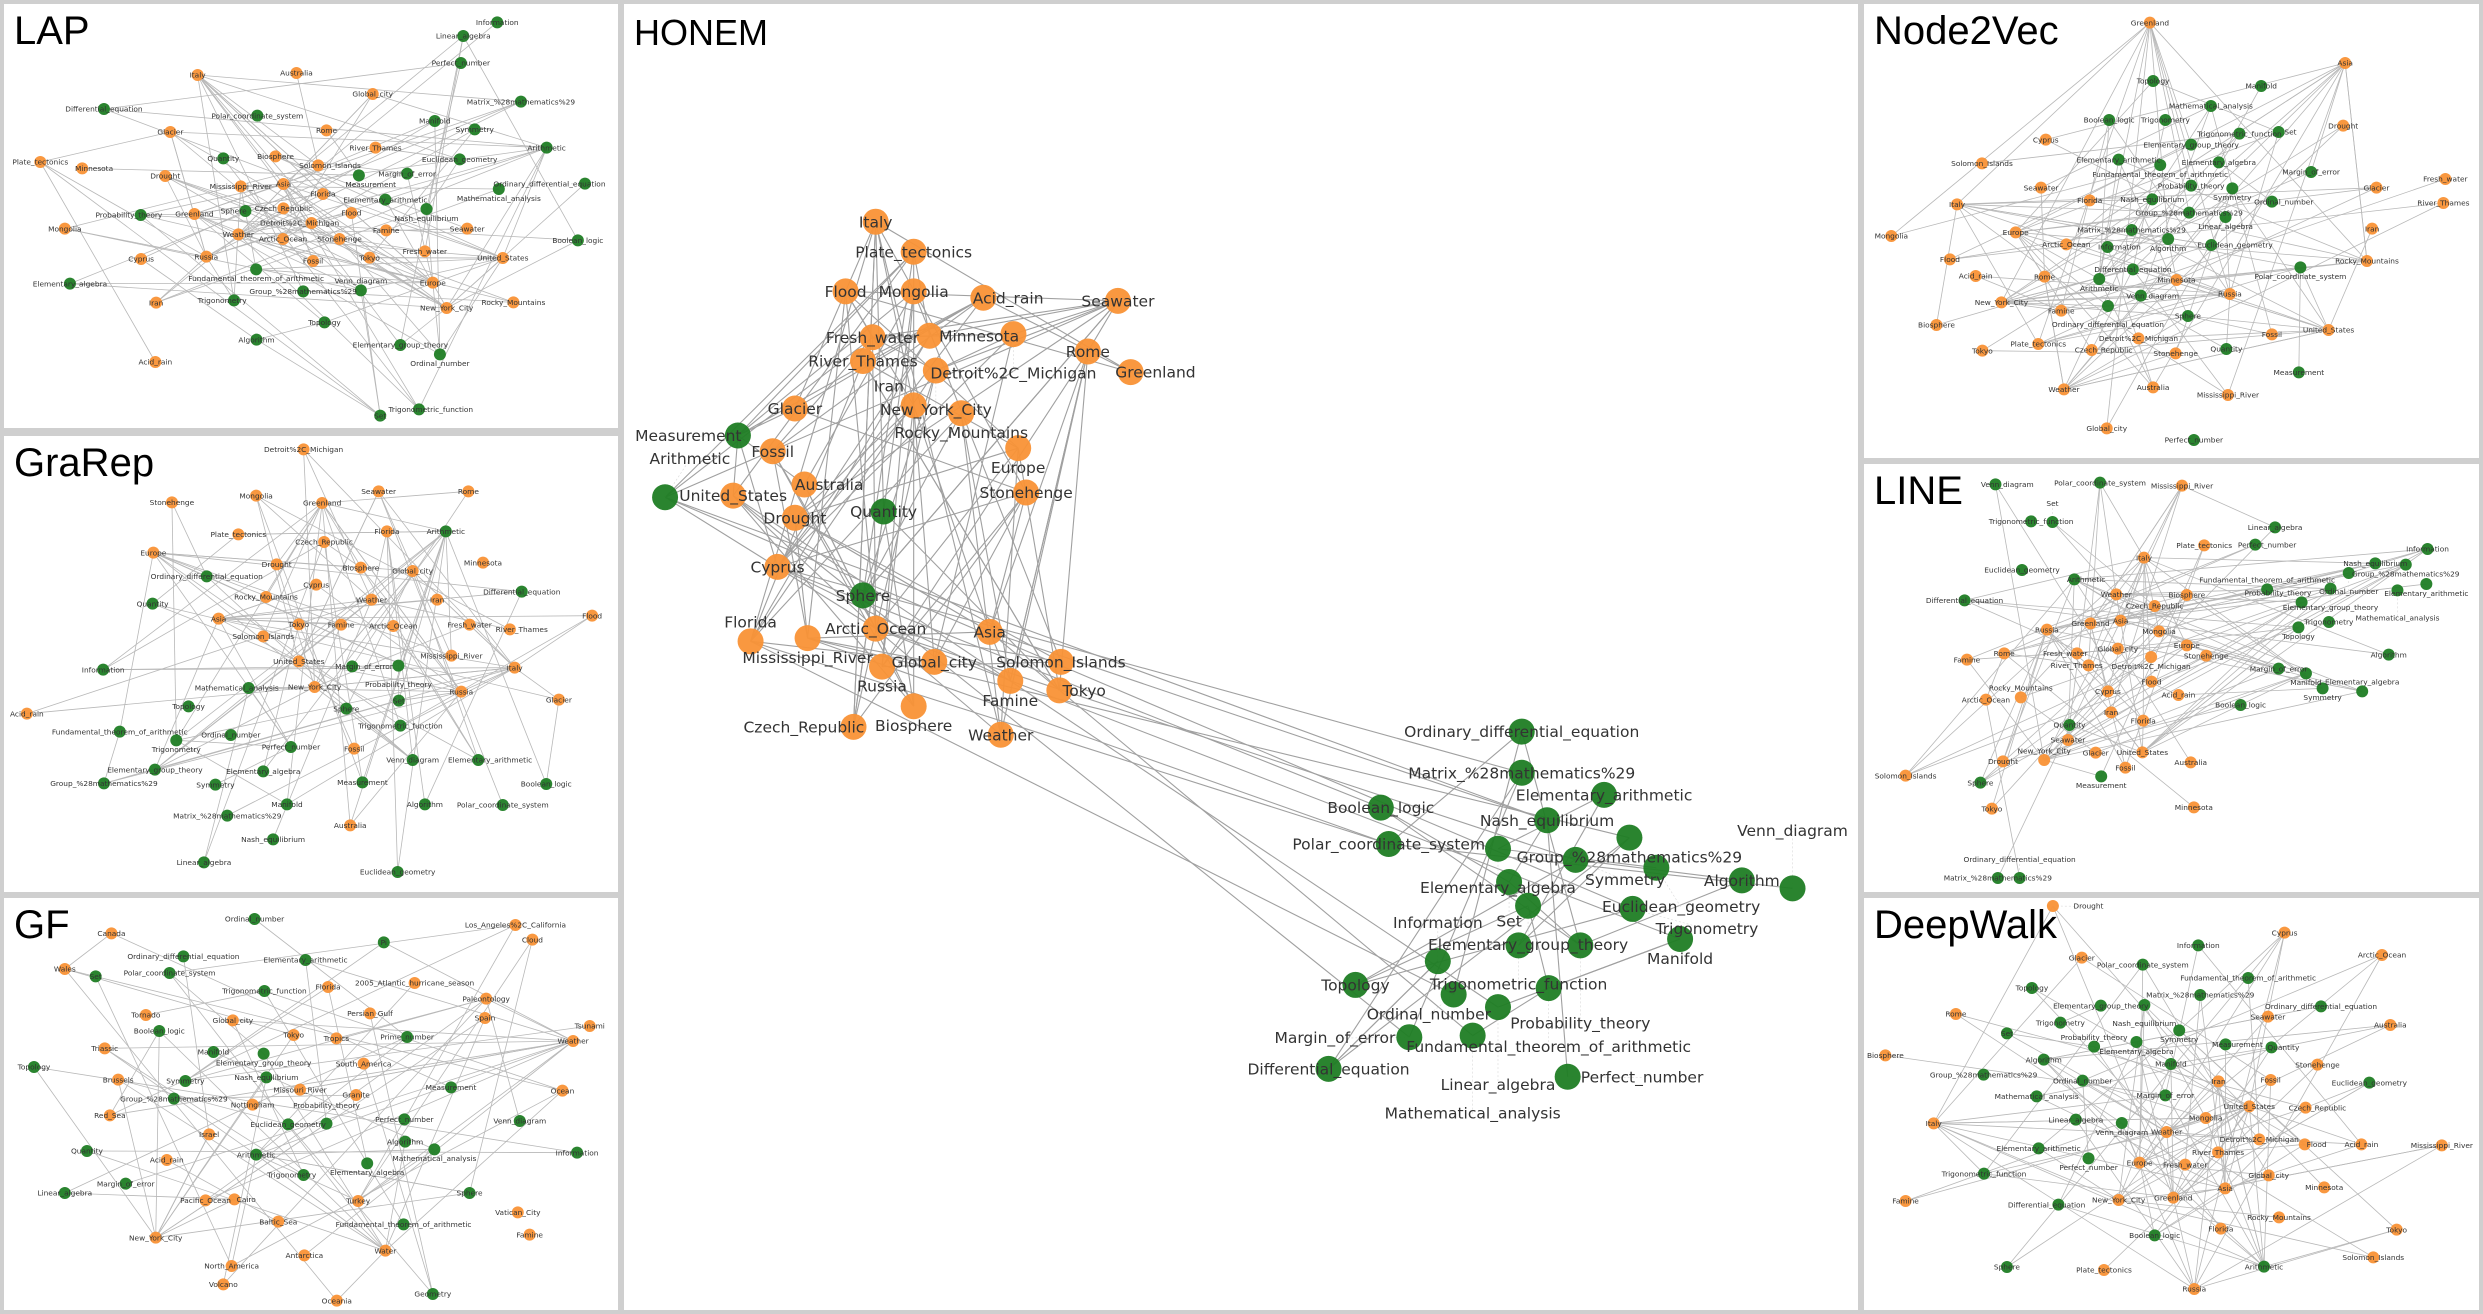 Image resolution: width=2483 pixels, height=1314 pixels. What do you see at coordinates (360, 567) in the screenshot?
I see `node-label: Biosphere` at bounding box center [360, 567].